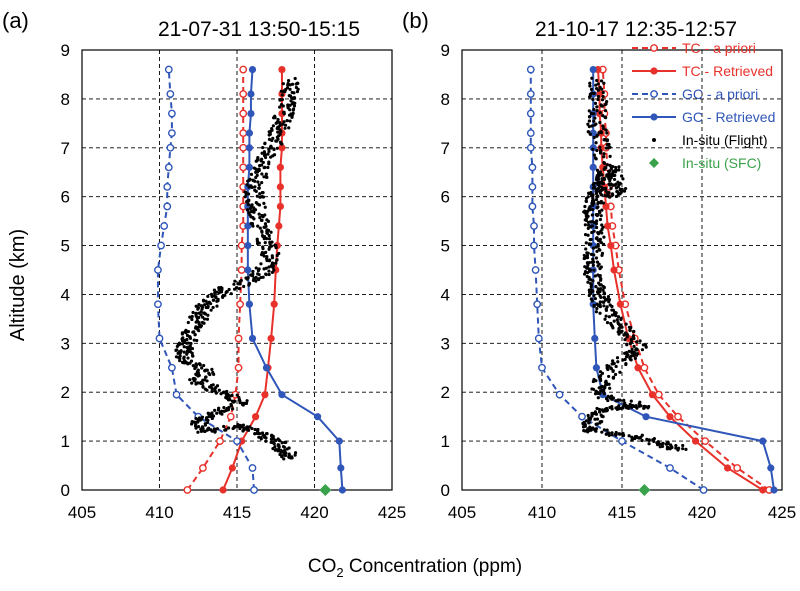 The width and height of the screenshot is (800, 591). Describe the element at coordinates (82, 512) in the screenshot. I see `x-tick-label: 405` at that location.